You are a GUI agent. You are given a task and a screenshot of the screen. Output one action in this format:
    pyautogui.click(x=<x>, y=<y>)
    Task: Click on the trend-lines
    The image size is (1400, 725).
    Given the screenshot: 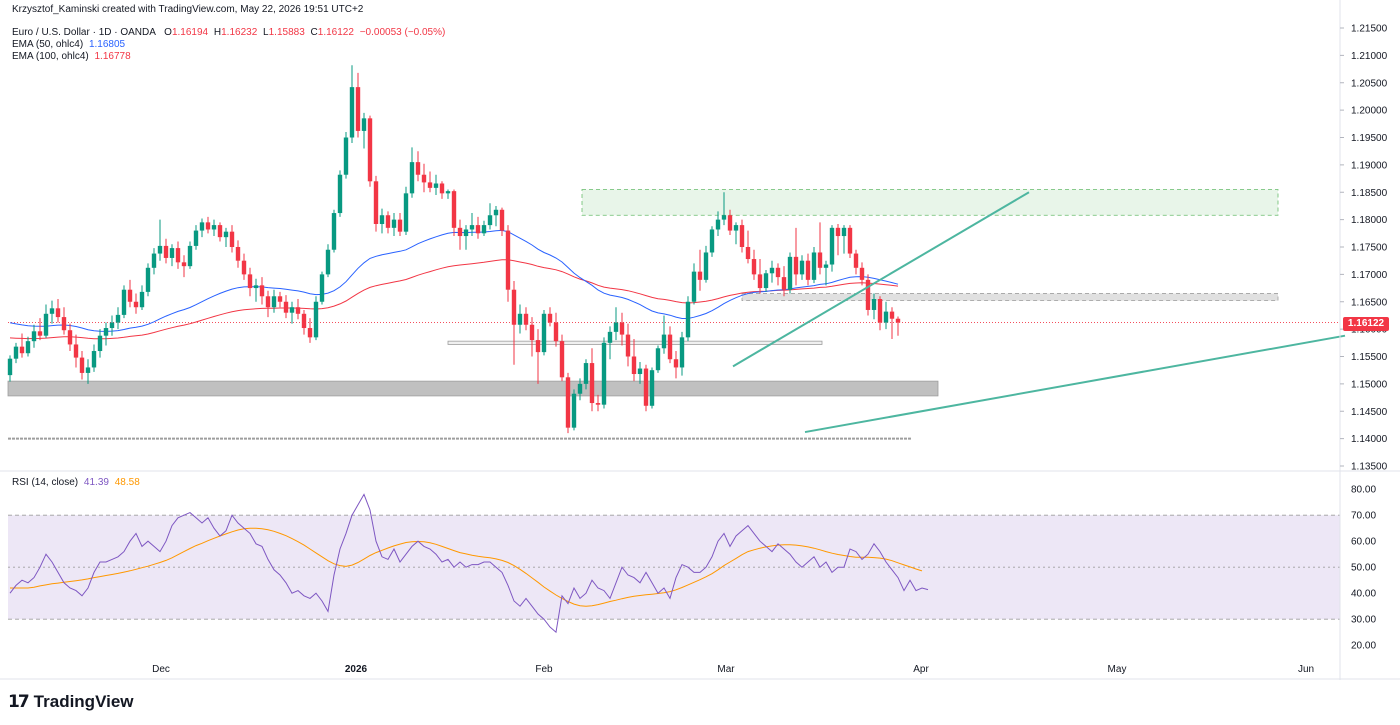 What is the action you would take?
    pyautogui.click(x=1039, y=312)
    